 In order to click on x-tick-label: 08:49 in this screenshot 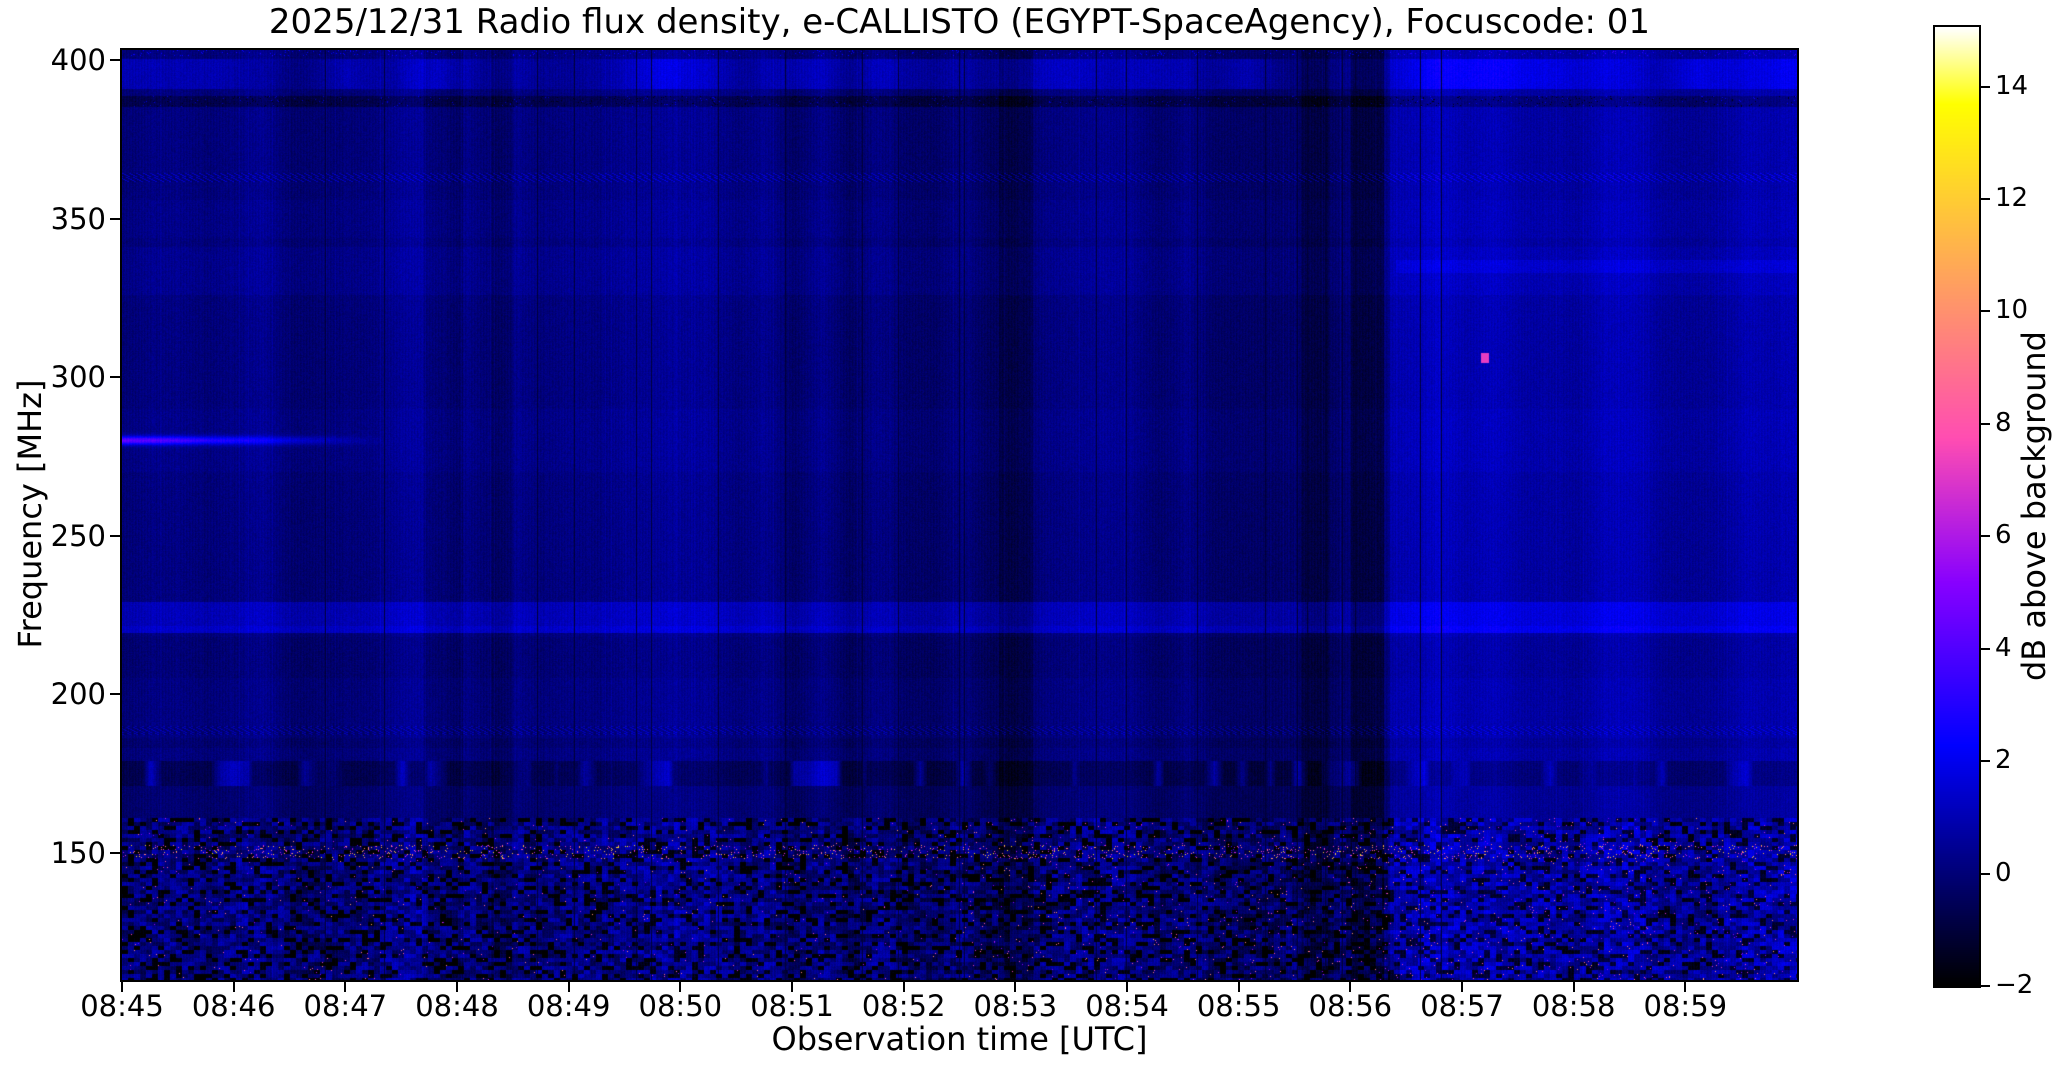, I will do `click(568, 1006)`.